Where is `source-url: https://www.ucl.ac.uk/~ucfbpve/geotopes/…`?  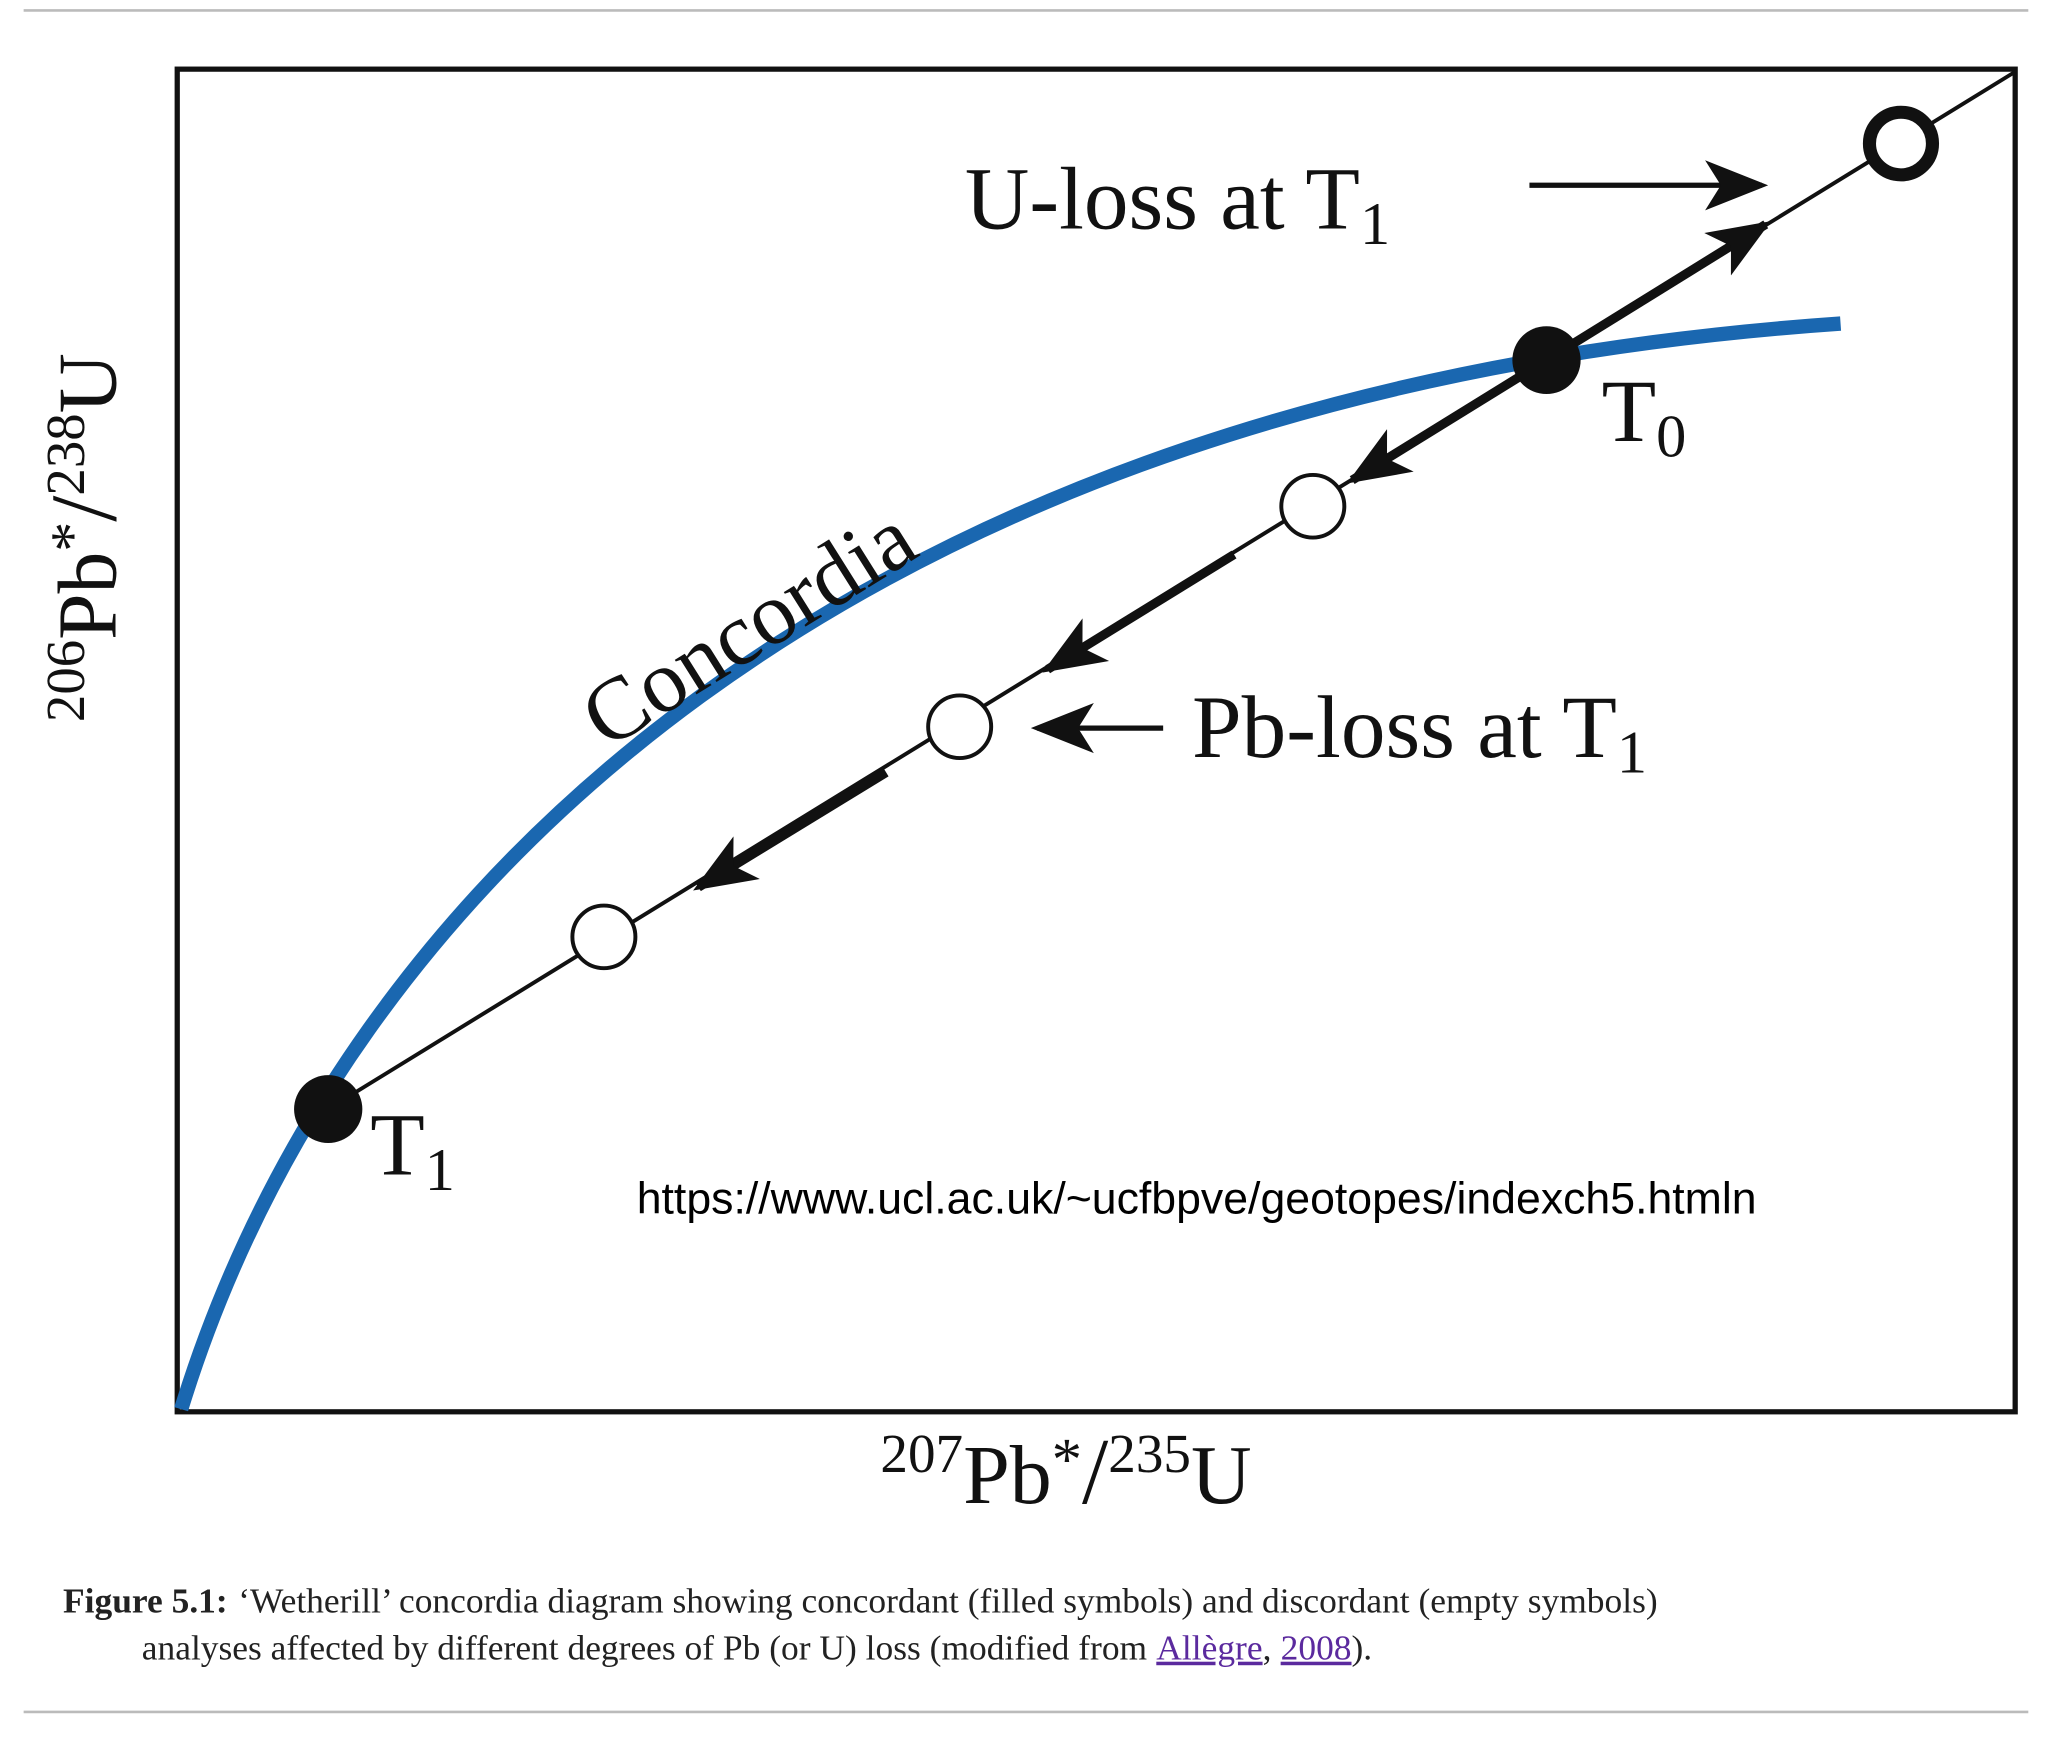
source-url: https://www.ucl.ac.uk/~ucfbpve/geotopes/… is located at coordinates (1197, 1199).